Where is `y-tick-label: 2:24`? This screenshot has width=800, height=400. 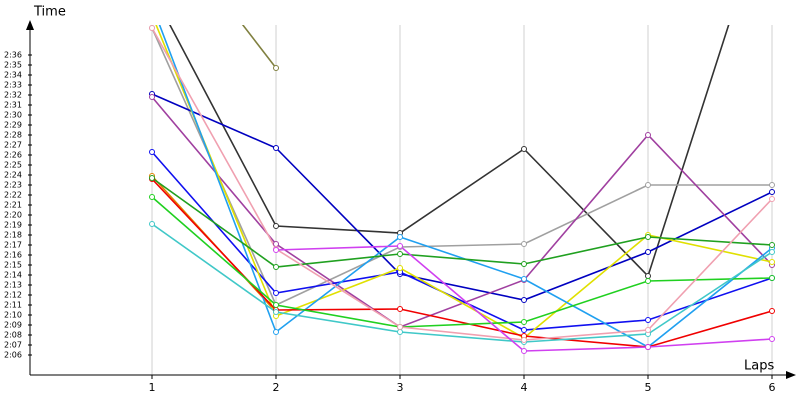
y-tick-label: 2:24 is located at coordinates (13, 175).